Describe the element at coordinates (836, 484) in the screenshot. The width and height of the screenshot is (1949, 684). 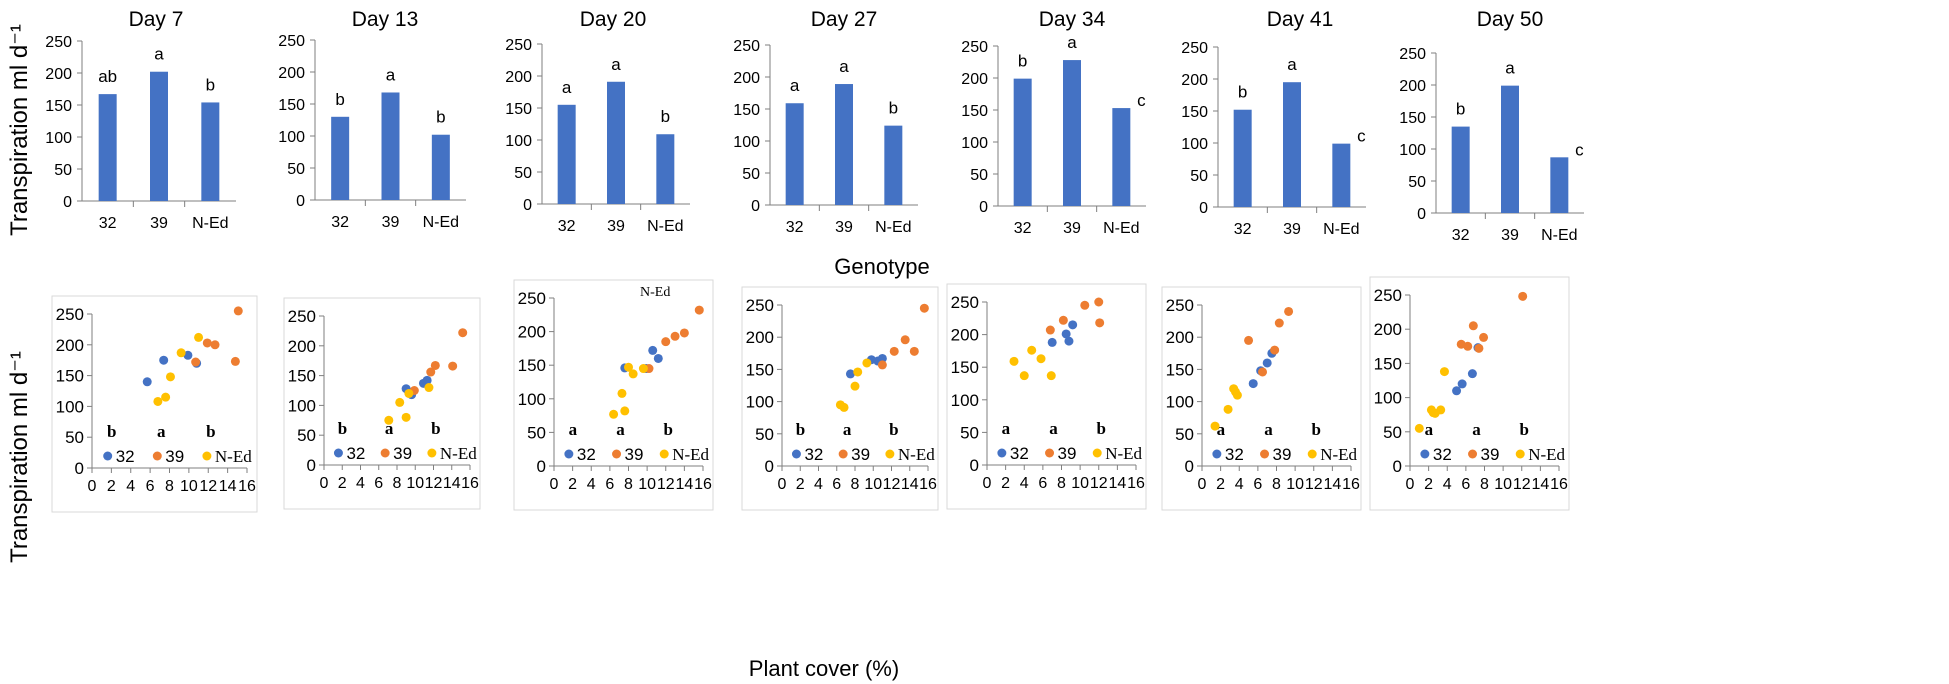
I see `x-tick-label: 6` at that location.